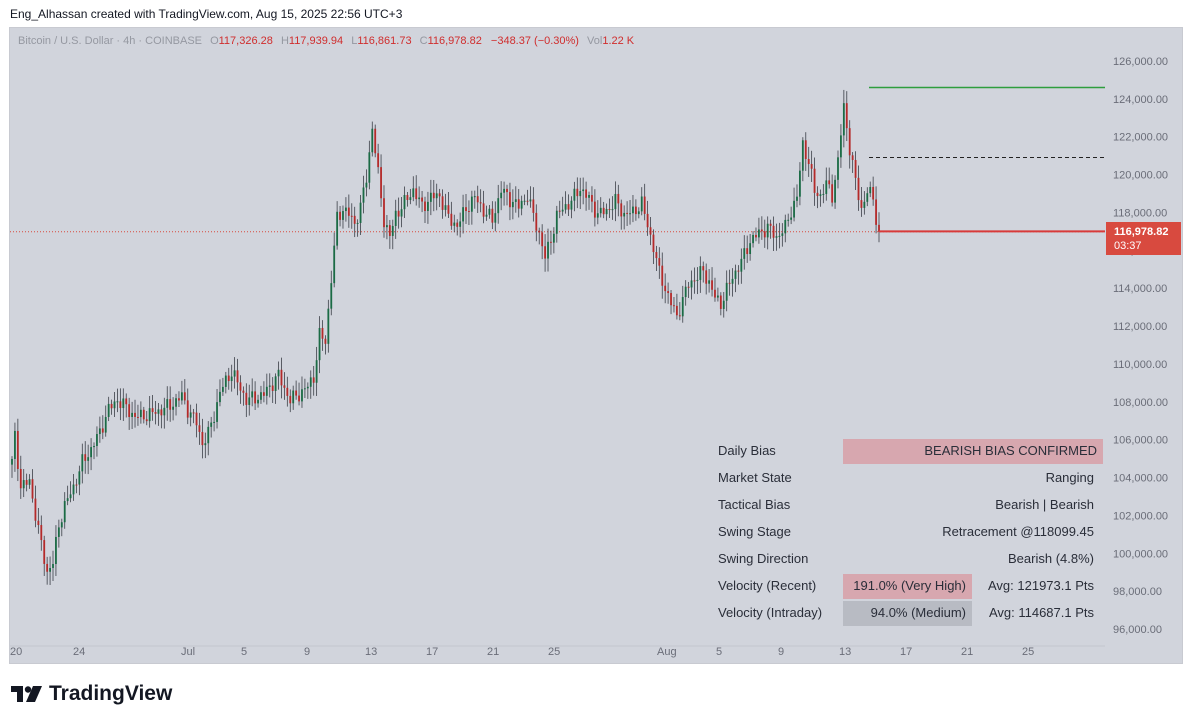  Describe the element at coordinates (91, 694) in the screenshot. I see `tradingview-logo: TradingView` at that location.